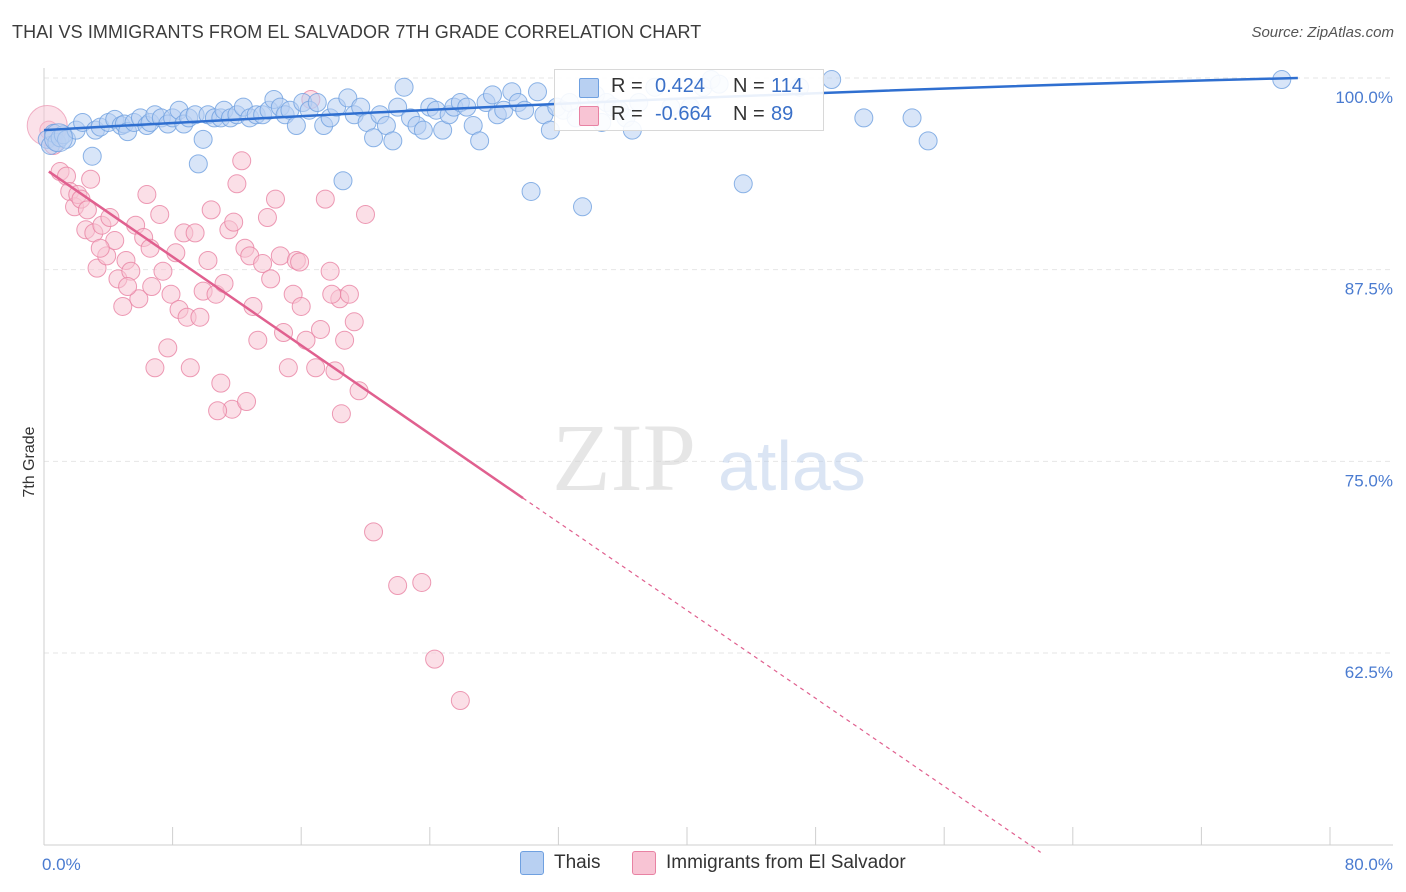 The image size is (1406, 892). What do you see at coordinates (1369, 480) in the screenshot?
I see `y-tick-label-1: 75.0%` at bounding box center [1369, 480].